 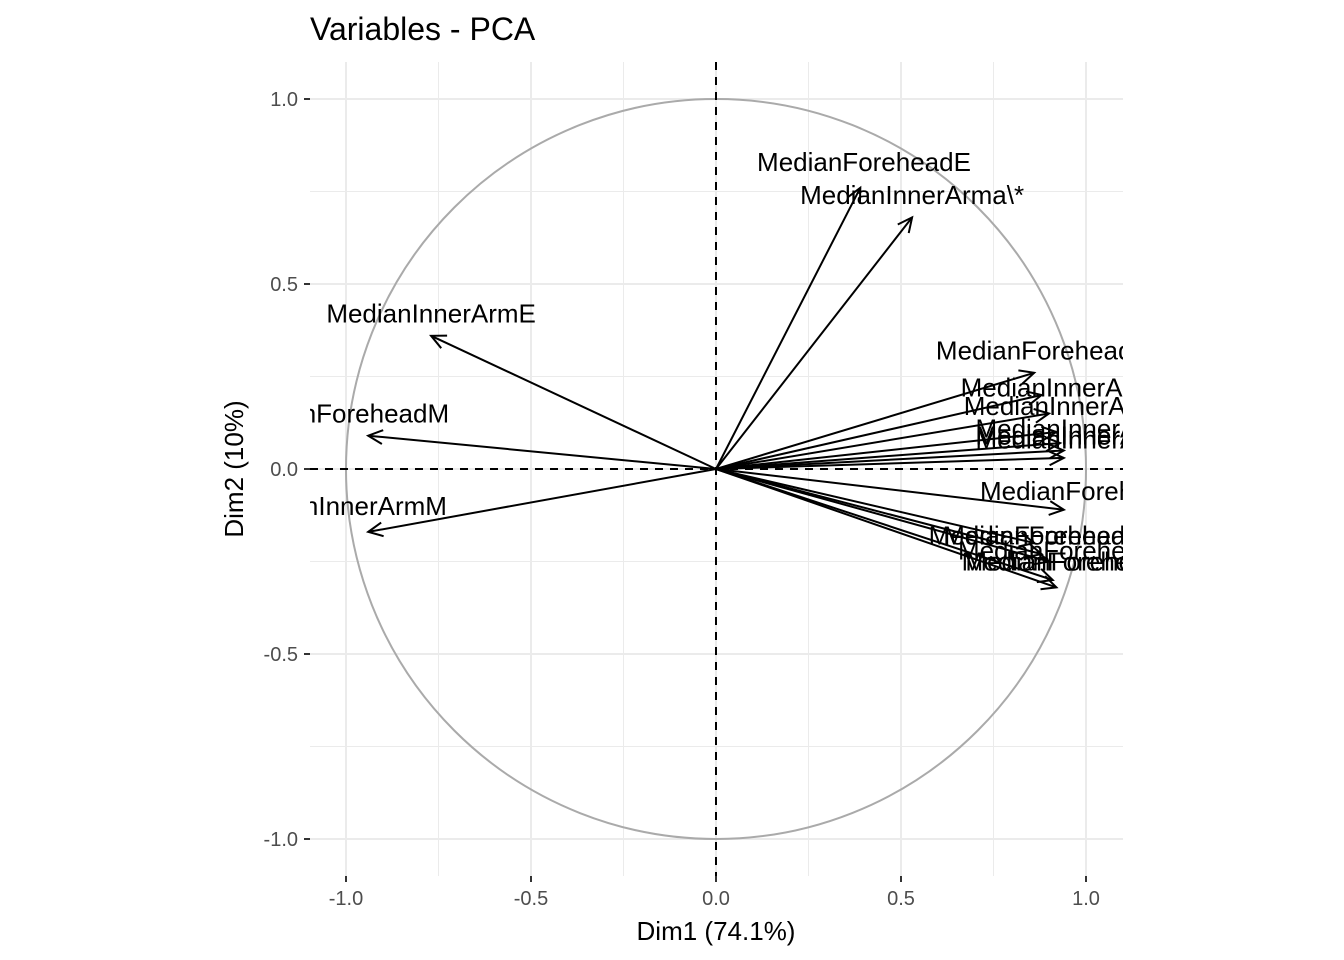 What do you see at coordinates (864, 162) in the screenshot?
I see `variable-label: MedianForeheadE` at bounding box center [864, 162].